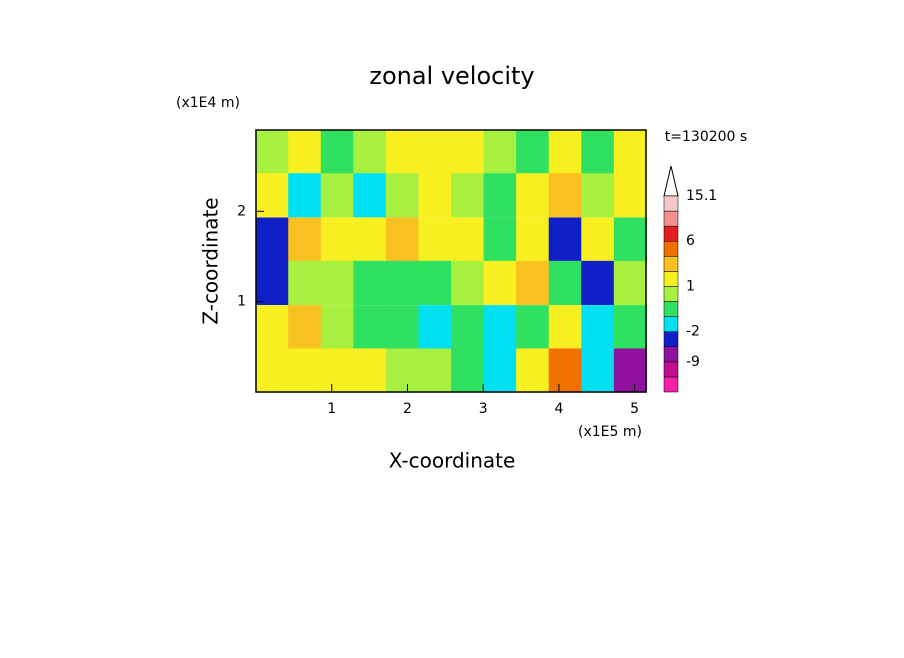 The image size is (904, 658). I want to click on colorbar-label: -9, so click(693, 362).